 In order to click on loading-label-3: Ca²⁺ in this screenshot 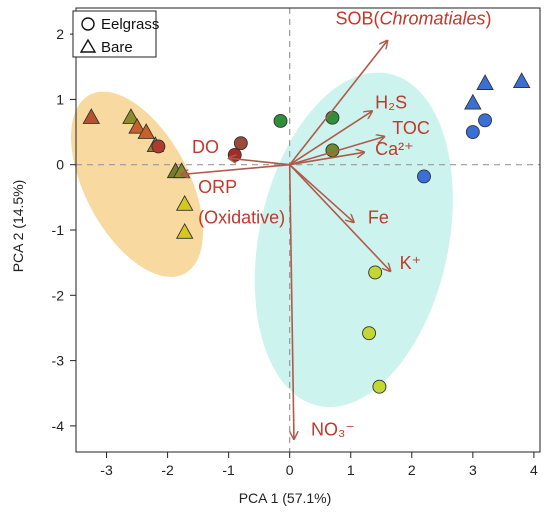, I will do `click(394, 149)`.